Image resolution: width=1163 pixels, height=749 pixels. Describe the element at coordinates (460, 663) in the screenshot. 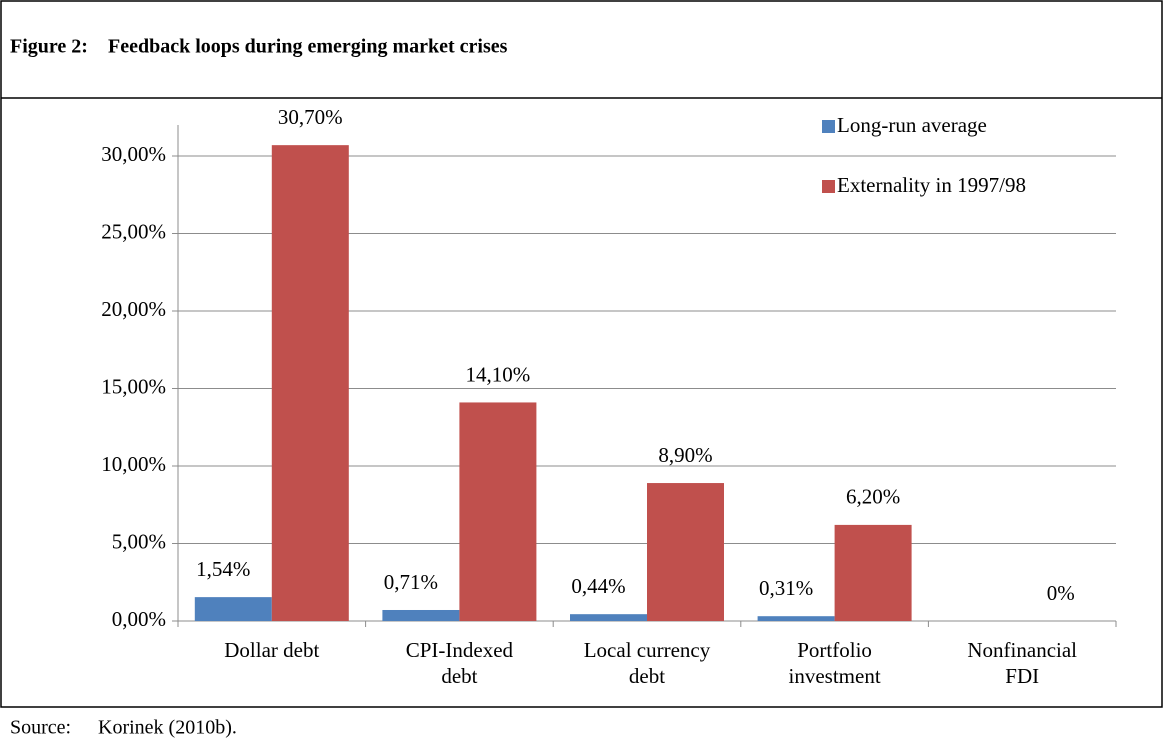

I see `x-tick-label: CPI-Indexed debt` at that location.